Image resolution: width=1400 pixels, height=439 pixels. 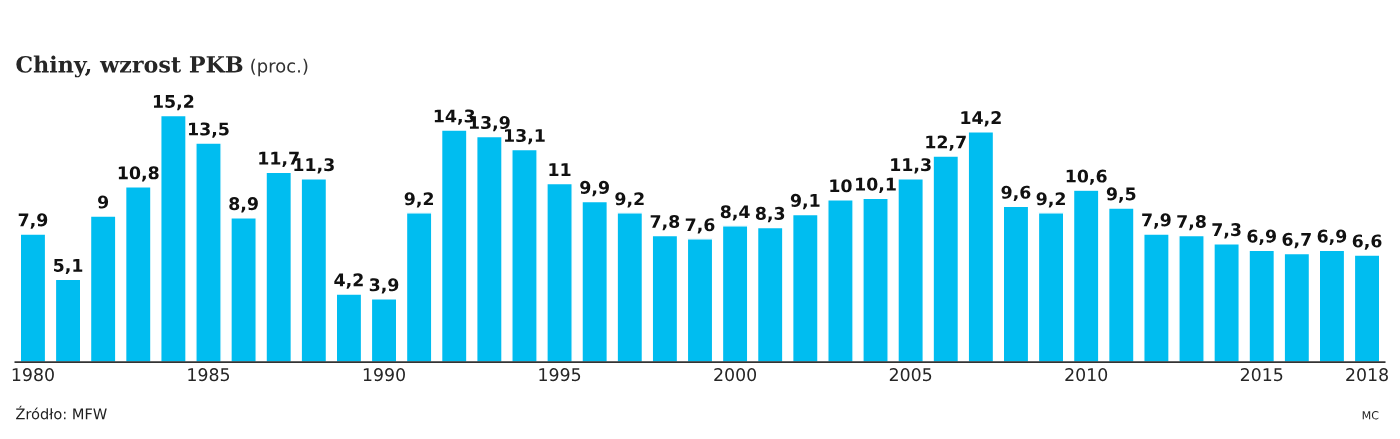 I want to click on data-label: 12,7, so click(x=946, y=143).